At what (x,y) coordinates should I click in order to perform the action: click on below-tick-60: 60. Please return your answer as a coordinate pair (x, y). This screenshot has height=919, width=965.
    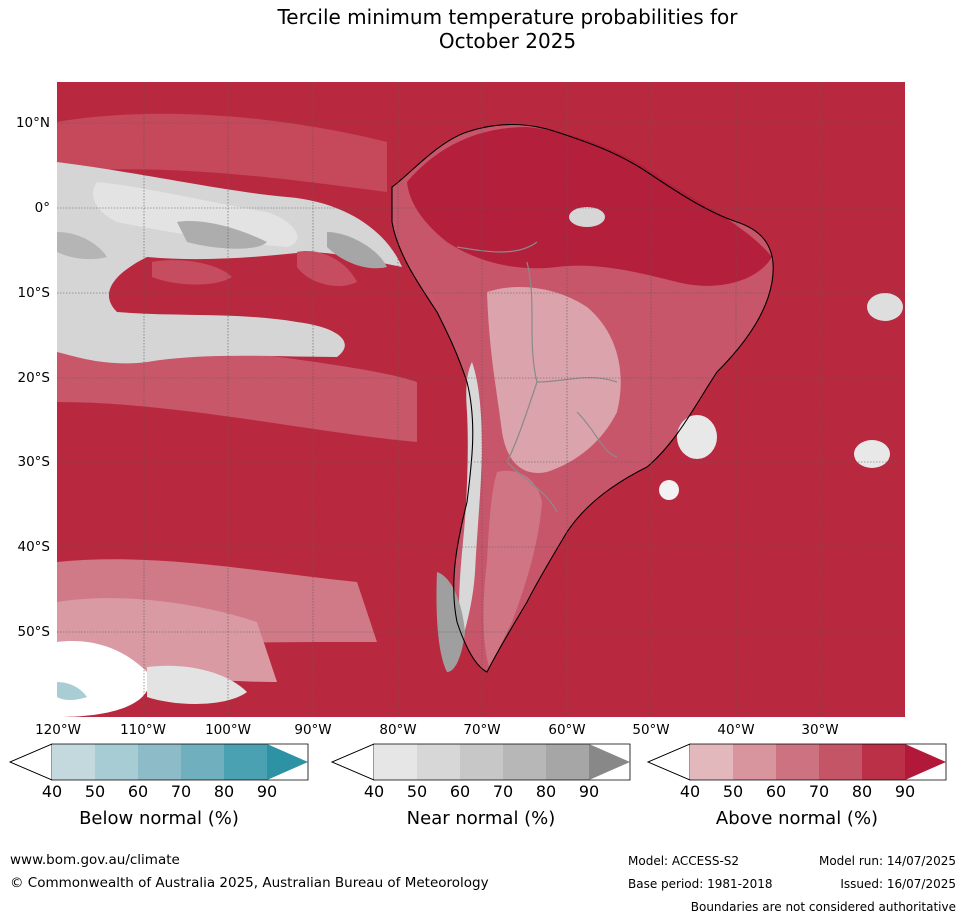
    Looking at the image, I should click on (138, 791).